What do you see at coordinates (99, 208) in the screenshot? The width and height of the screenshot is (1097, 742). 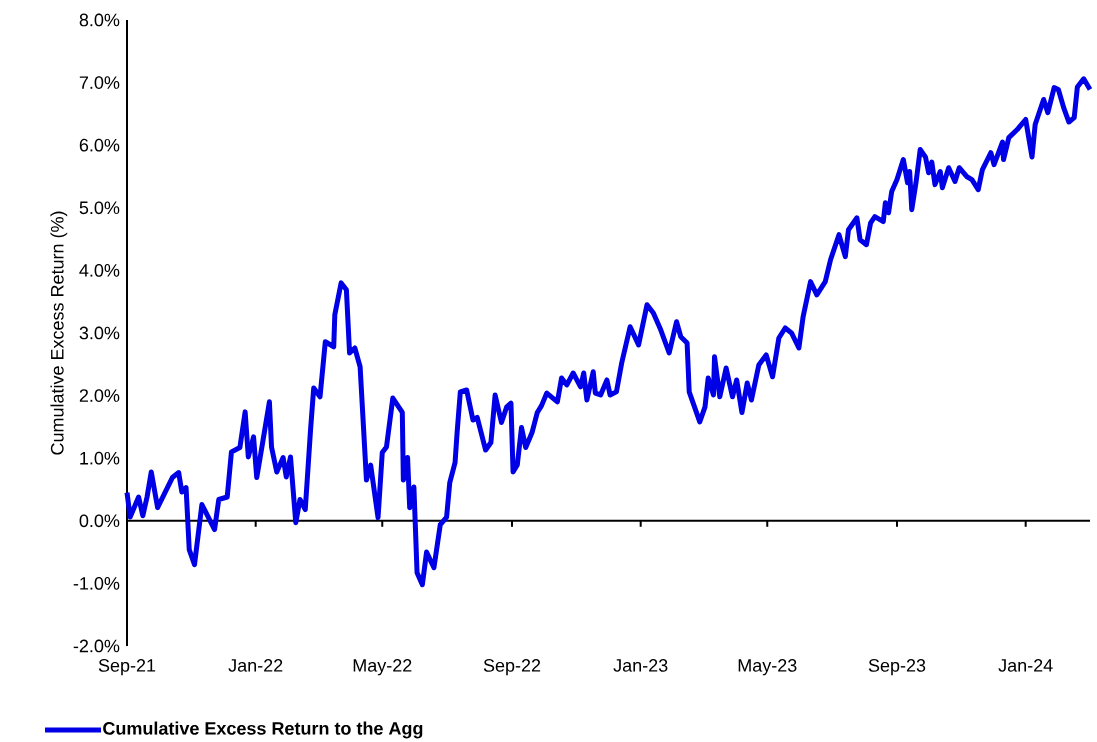 I see `y-tick-label: 5.0%` at bounding box center [99, 208].